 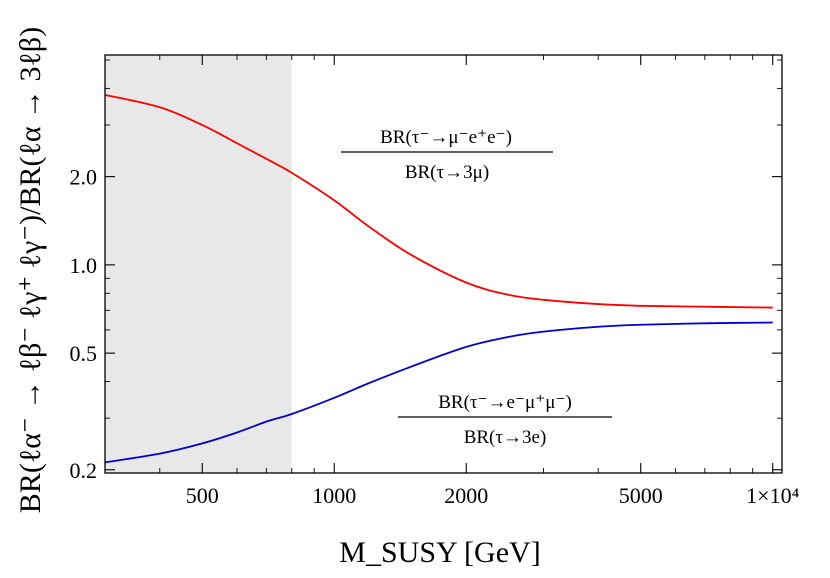 What do you see at coordinates (202, 495) in the screenshot?
I see `x-tick-label: 500` at bounding box center [202, 495].